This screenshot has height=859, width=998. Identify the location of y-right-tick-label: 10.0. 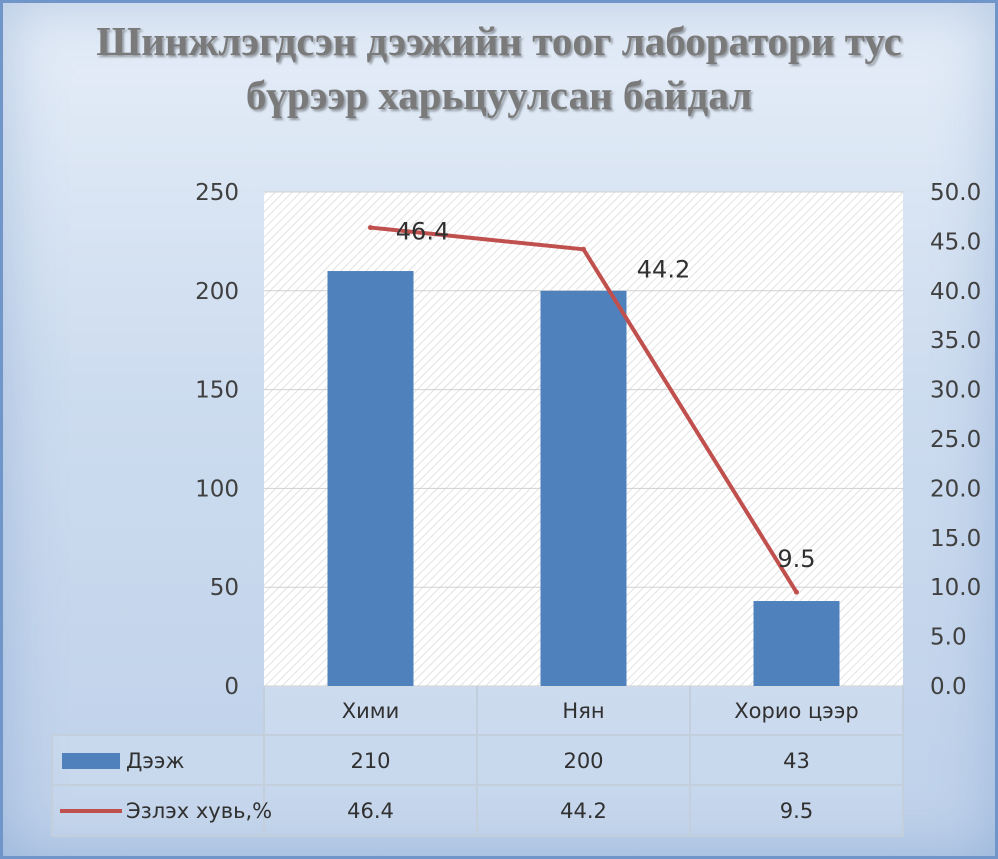
(955, 588).